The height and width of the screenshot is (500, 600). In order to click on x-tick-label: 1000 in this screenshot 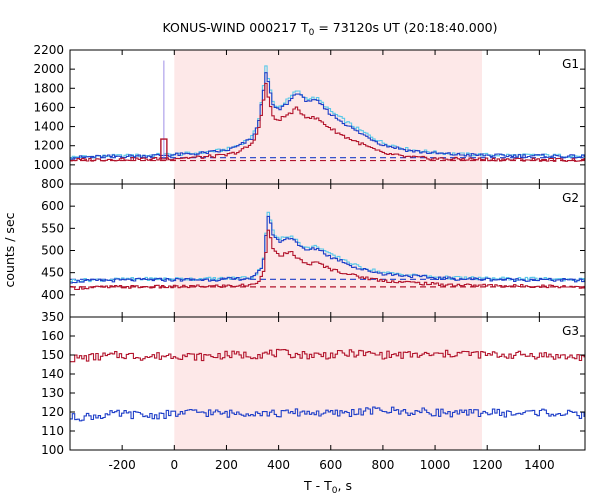, I will do `click(435, 465)`.